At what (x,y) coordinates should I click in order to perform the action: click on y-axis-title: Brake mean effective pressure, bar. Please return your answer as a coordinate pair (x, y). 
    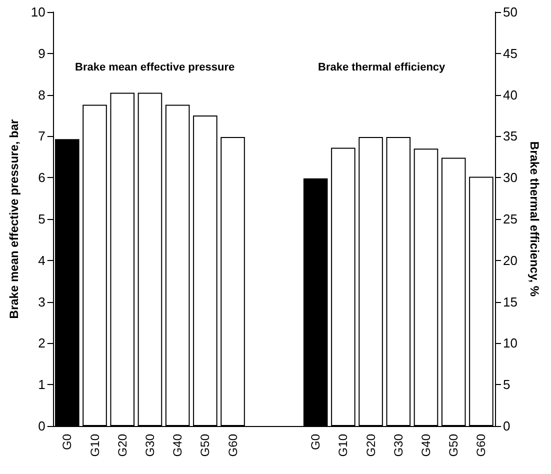
    Looking at the image, I should click on (14, 218).